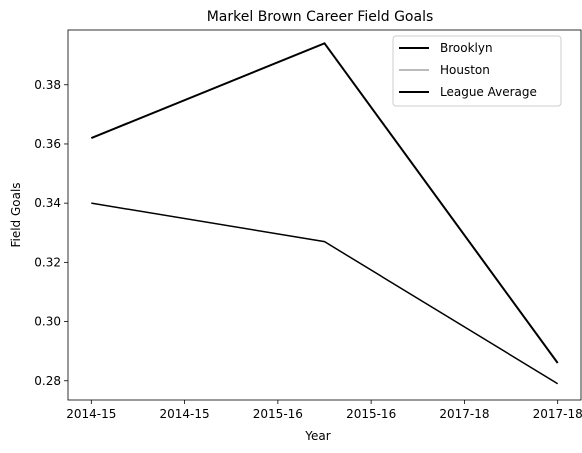 The height and width of the screenshot is (453, 582). I want to click on legend: Brooklyn Houston League Average, so click(477, 71).